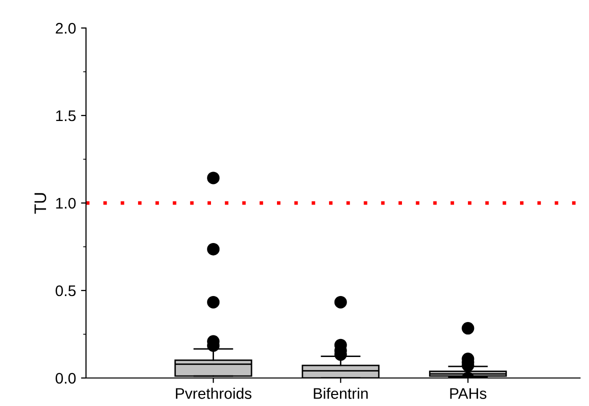 The width and height of the screenshot is (589, 406). Describe the element at coordinates (341, 393) in the screenshot. I see `x-tick-label: Bifentrin` at that location.